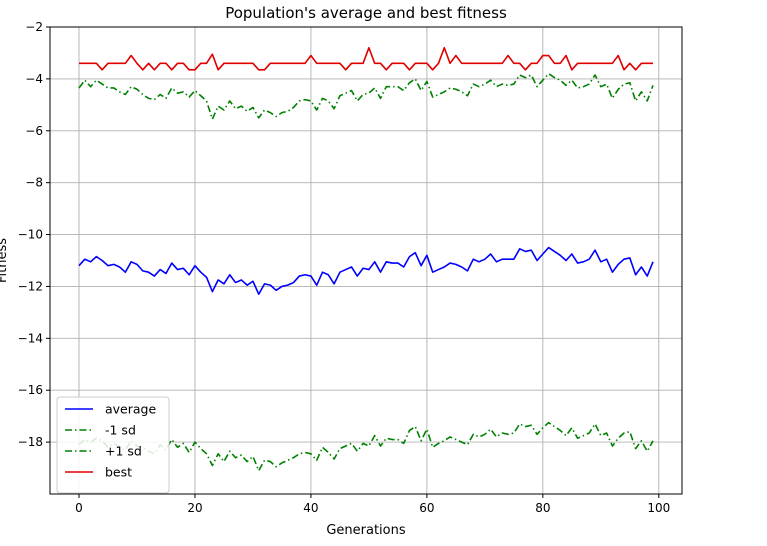 This screenshot has height=546, width=767. Describe the element at coordinates (5, 260) in the screenshot. I see `y-axis-label: Fitness` at that location.